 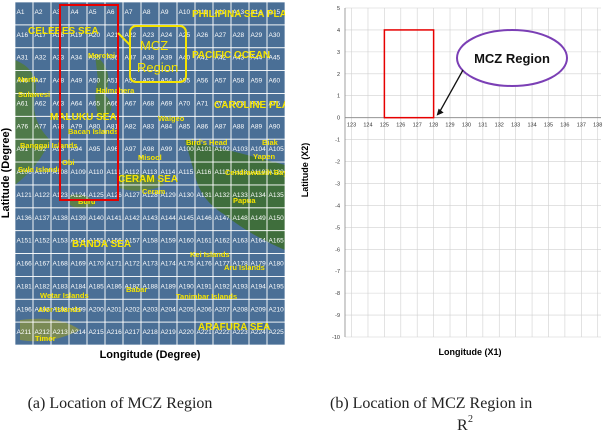 I want to click on cell-label: A187, so click(x=133, y=286).